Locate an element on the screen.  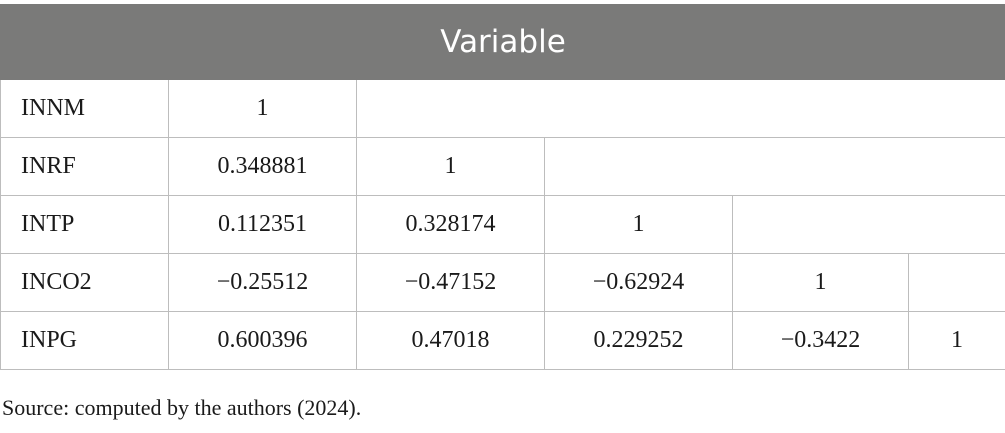
table-row: INNM 1 is located at coordinates (502, 108).